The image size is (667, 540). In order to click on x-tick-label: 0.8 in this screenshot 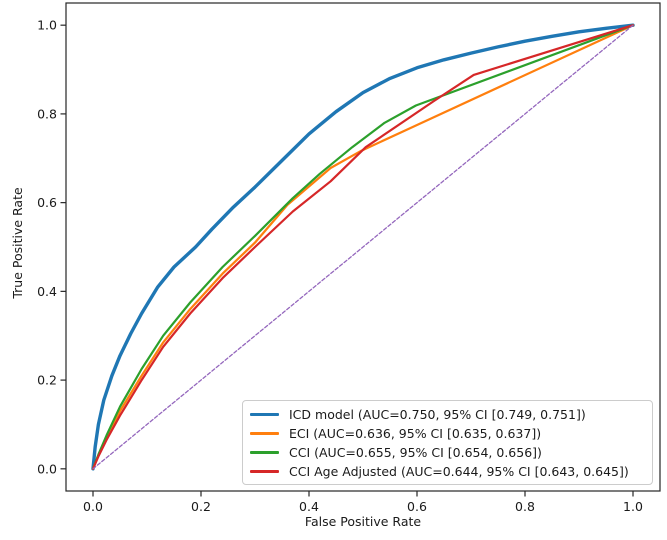, I will do `click(525, 506)`.